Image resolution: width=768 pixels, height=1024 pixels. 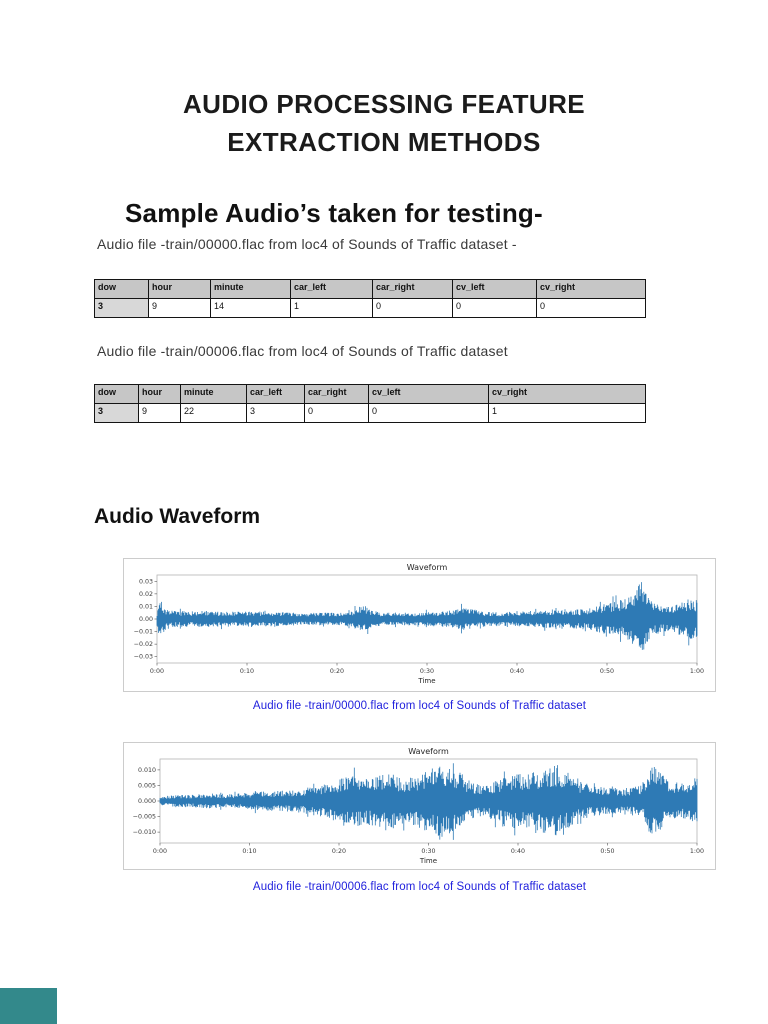 I want to click on svg-text: 0.00, so click(x=146, y=619).